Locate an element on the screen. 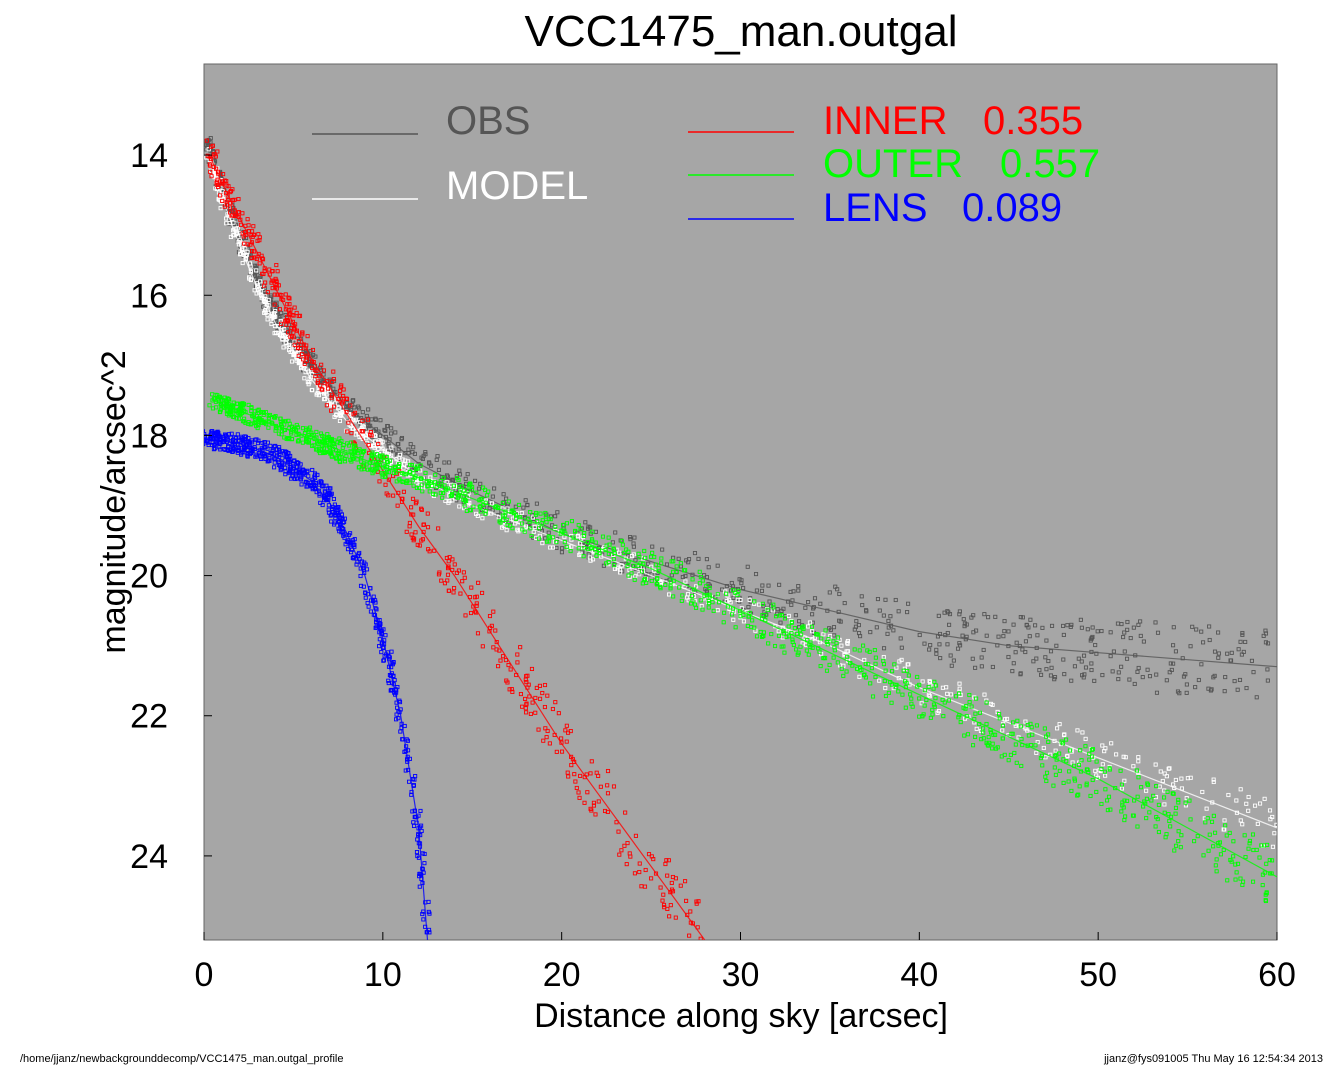 Image resolution: width=1344 pixels, height=1075 pixels. legend-label-model: MODEL is located at coordinates (517, 186).